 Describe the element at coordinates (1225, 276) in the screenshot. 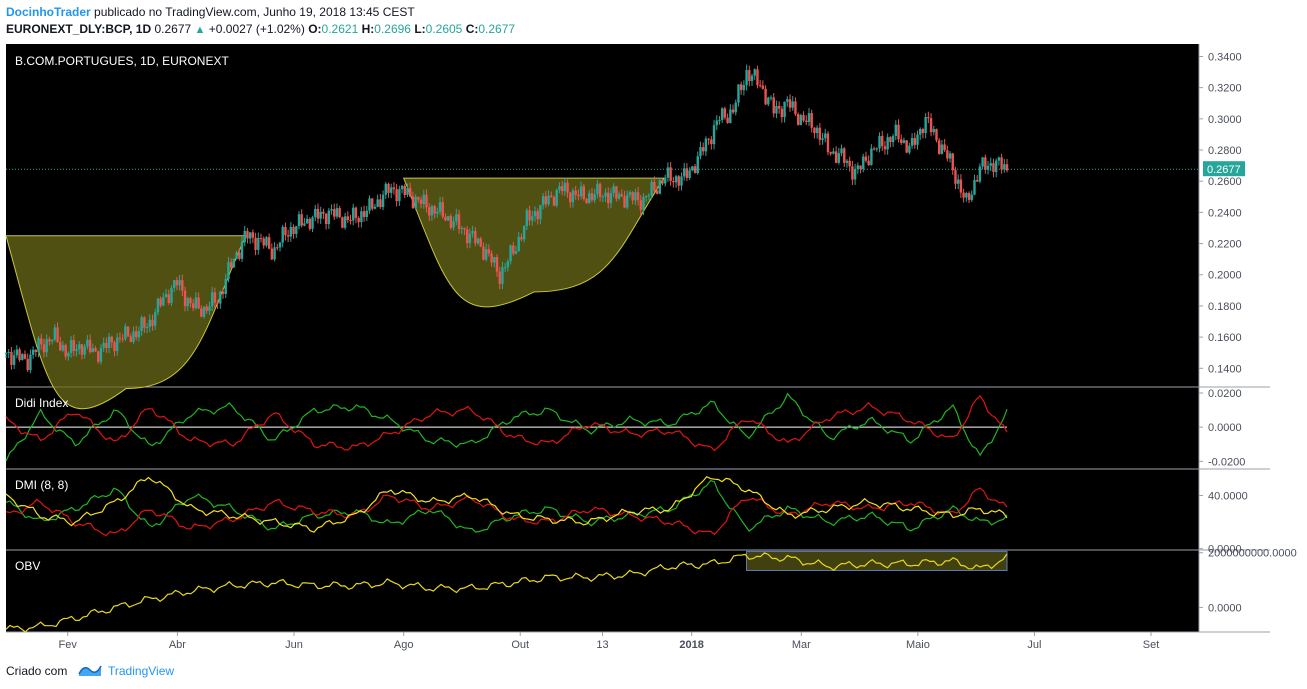

I see `y-tick-label: 0.2000` at that location.